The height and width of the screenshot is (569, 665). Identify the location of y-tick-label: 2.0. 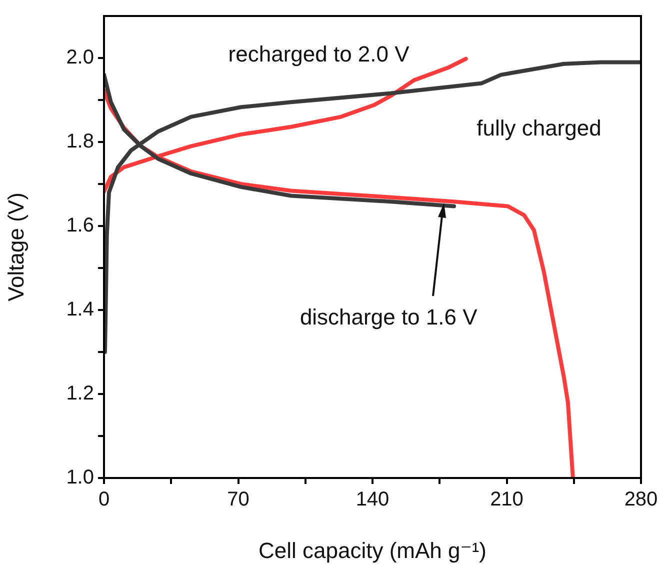
(80, 57).